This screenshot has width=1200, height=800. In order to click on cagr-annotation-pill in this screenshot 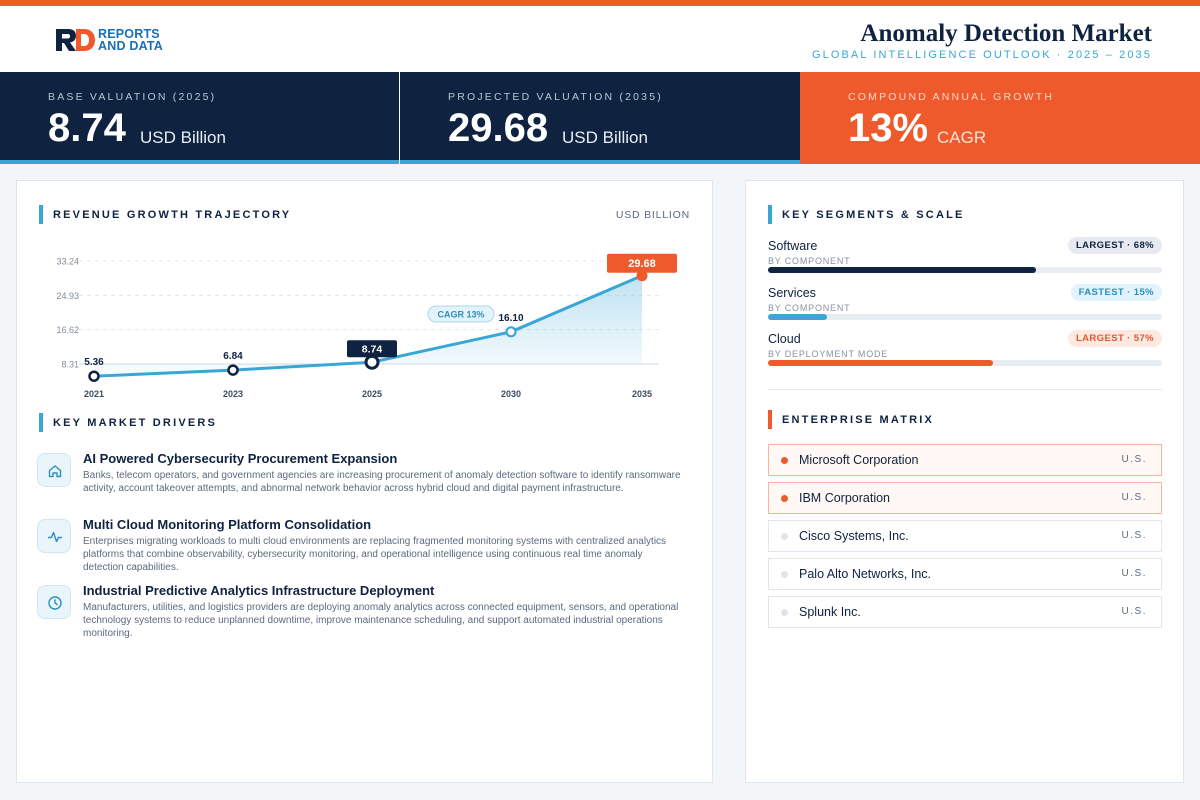, I will do `click(461, 314)`.